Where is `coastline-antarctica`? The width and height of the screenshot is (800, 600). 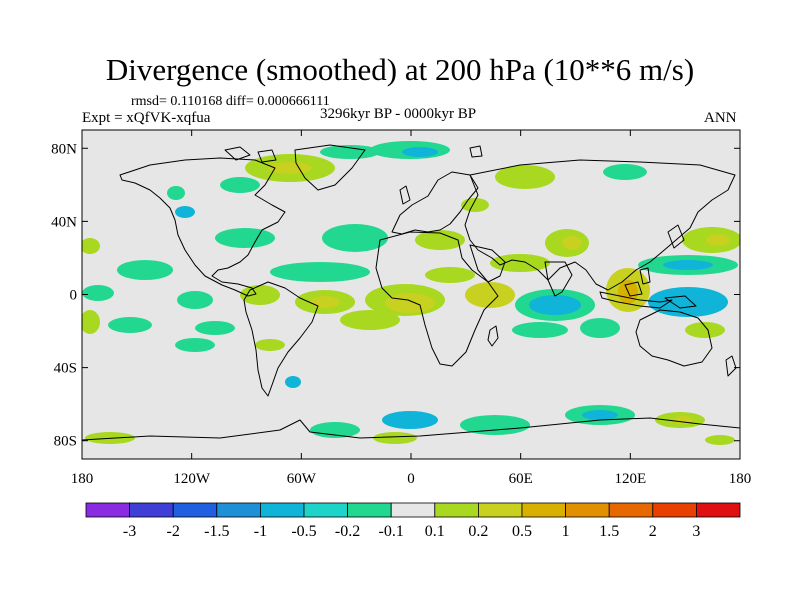 coastline-antarctica is located at coordinates (411, 429).